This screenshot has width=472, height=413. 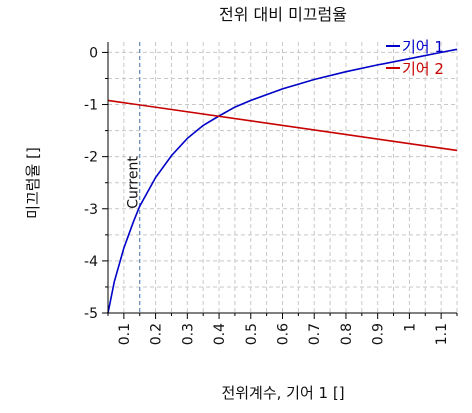 What do you see at coordinates (91, 314) in the screenshot?
I see `y-tick-label: -5` at bounding box center [91, 314].